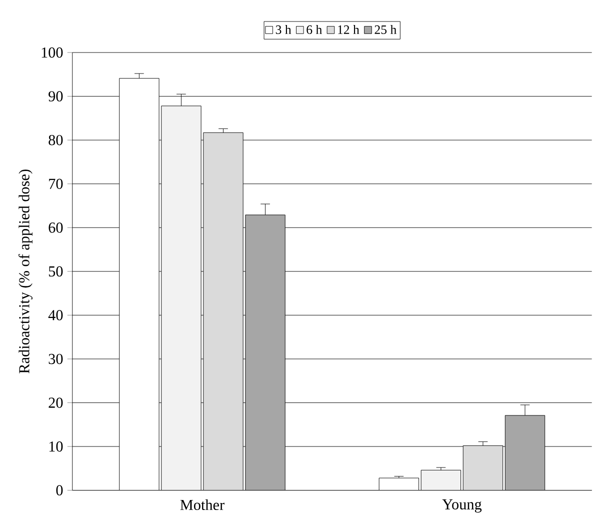 This screenshot has height=528, width=593. What do you see at coordinates (56, 447) in the screenshot?
I see `y-tick-label: 10` at bounding box center [56, 447].